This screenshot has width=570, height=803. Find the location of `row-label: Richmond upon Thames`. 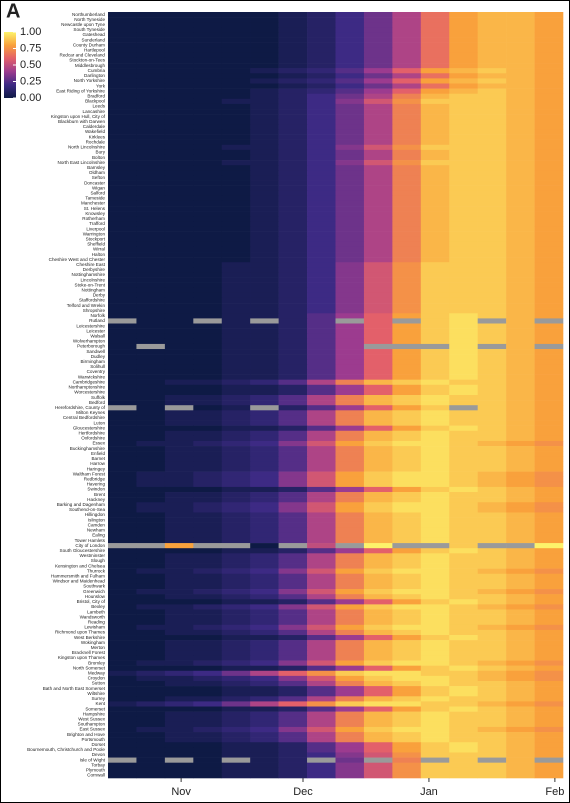

row-label: Richmond upon Thames is located at coordinates (80, 632).